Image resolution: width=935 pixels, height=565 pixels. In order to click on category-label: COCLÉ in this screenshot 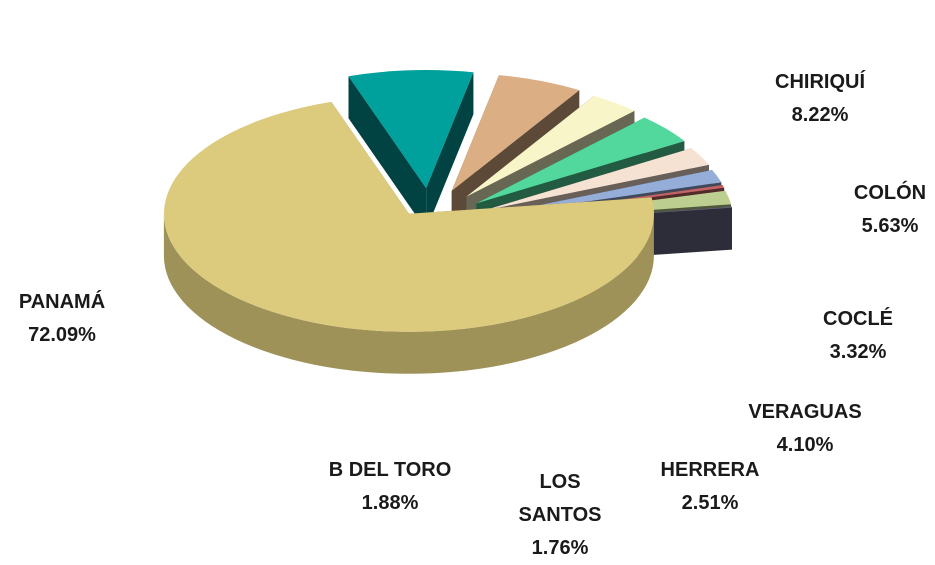, I will do `click(858, 319)`.